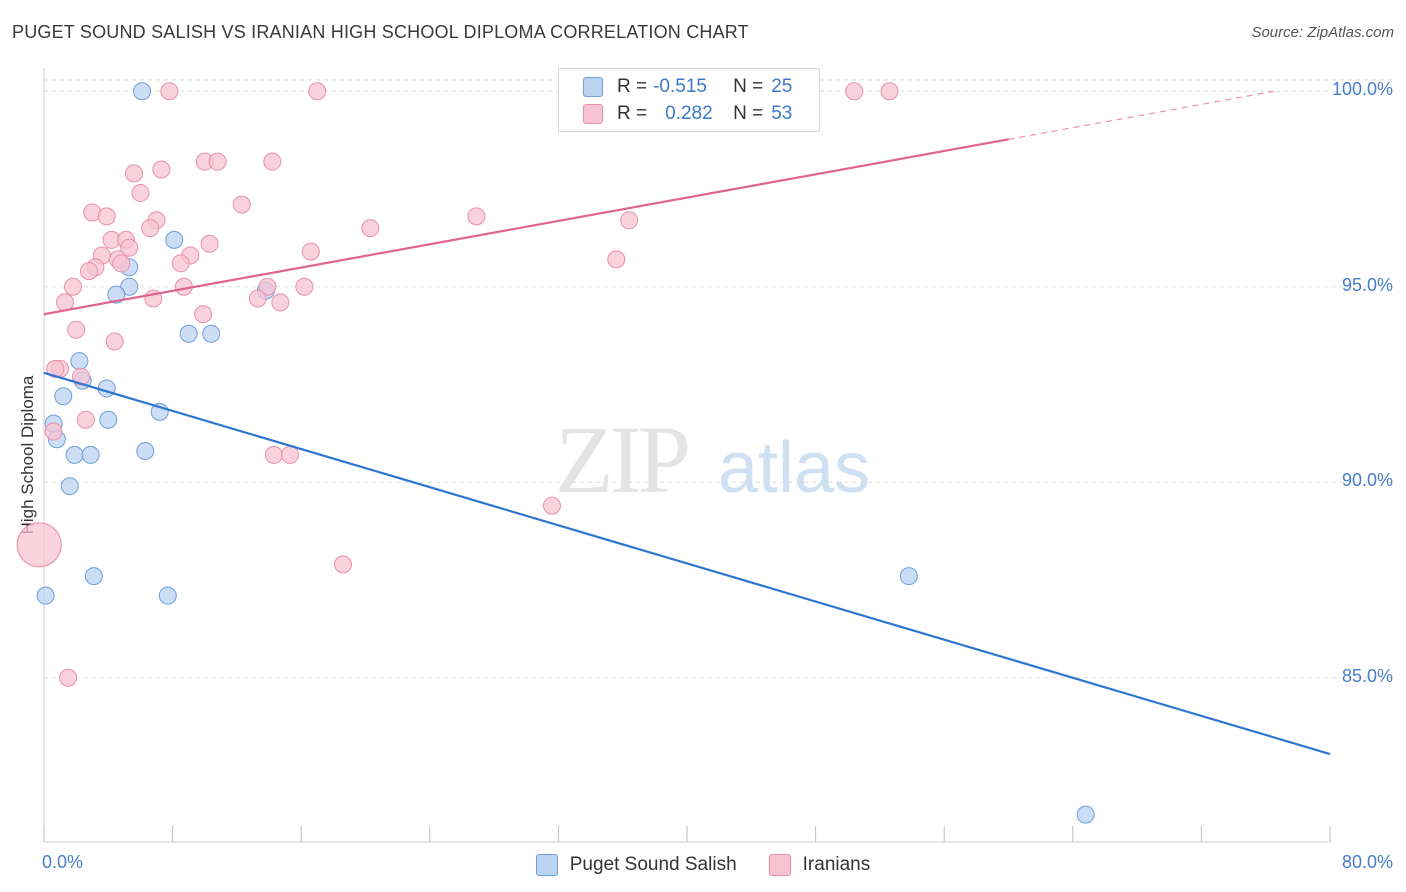 This screenshot has width=1406, height=892. Describe the element at coordinates (794, 468) in the screenshot. I see `watermark-atlas: atlas` at that location.